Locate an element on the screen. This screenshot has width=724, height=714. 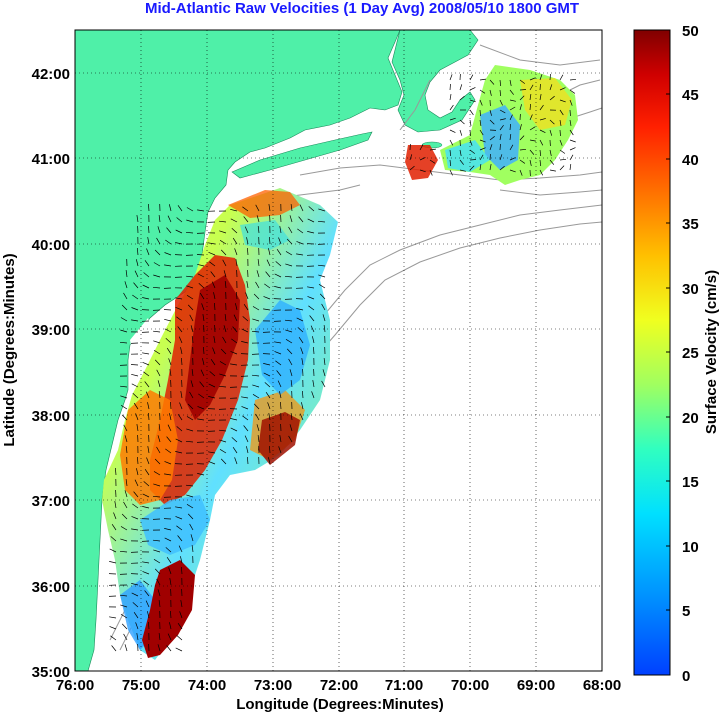
colorbar-tick-label: 15 is located at coordinates (690, 482).